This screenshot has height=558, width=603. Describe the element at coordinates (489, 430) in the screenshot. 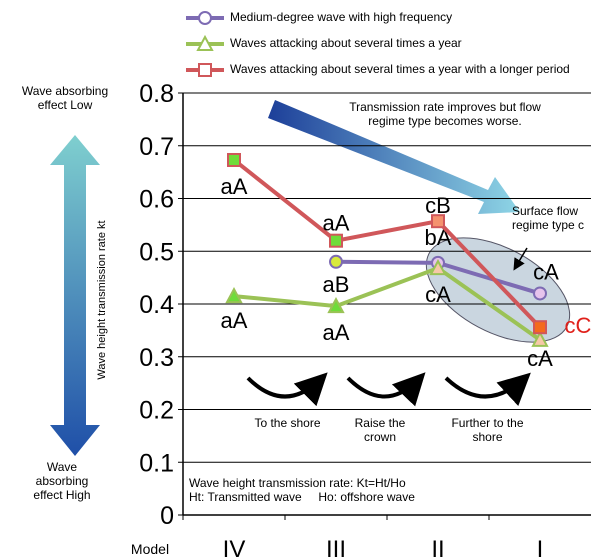

I see `step-label: Further to the shore` at that location.